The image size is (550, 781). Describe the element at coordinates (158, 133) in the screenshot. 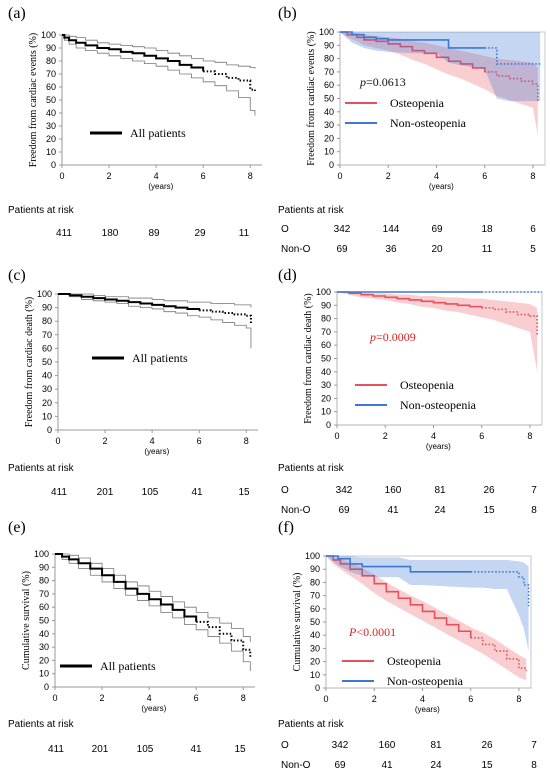

I see `legend-label: All patients` at that location.